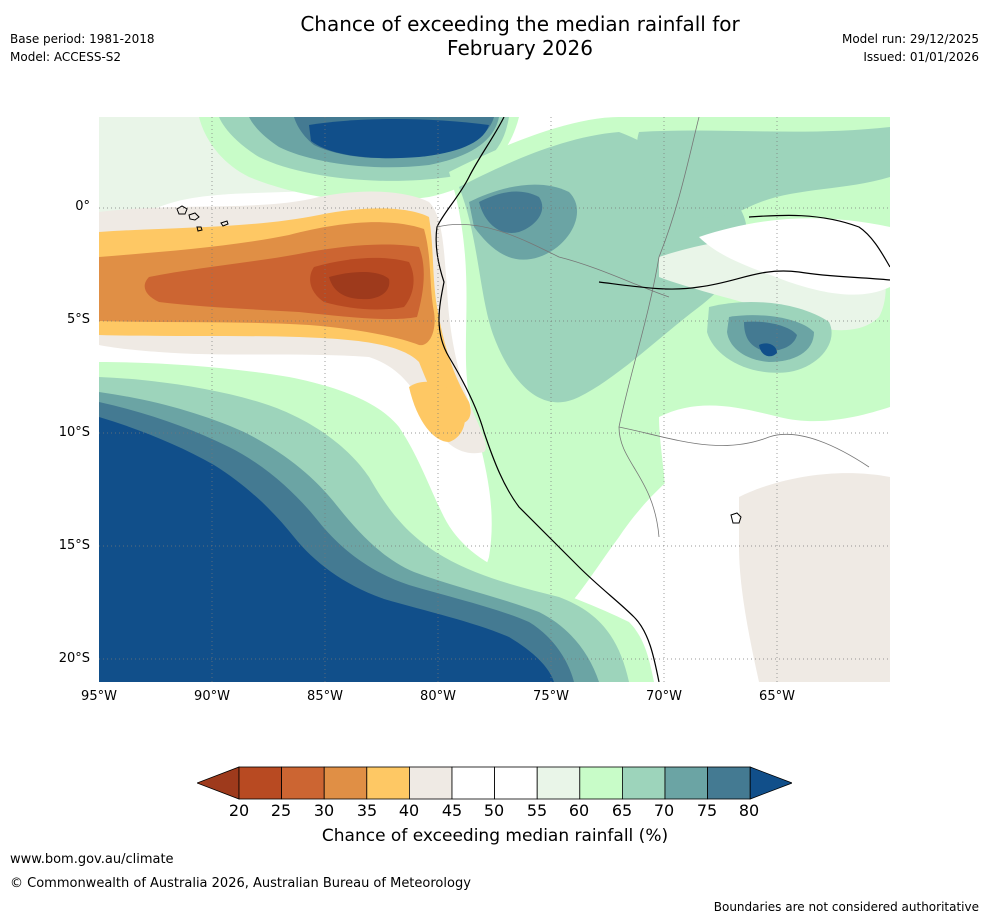  I want to click on colorbar-tick-50: 50, so click(494, 810).